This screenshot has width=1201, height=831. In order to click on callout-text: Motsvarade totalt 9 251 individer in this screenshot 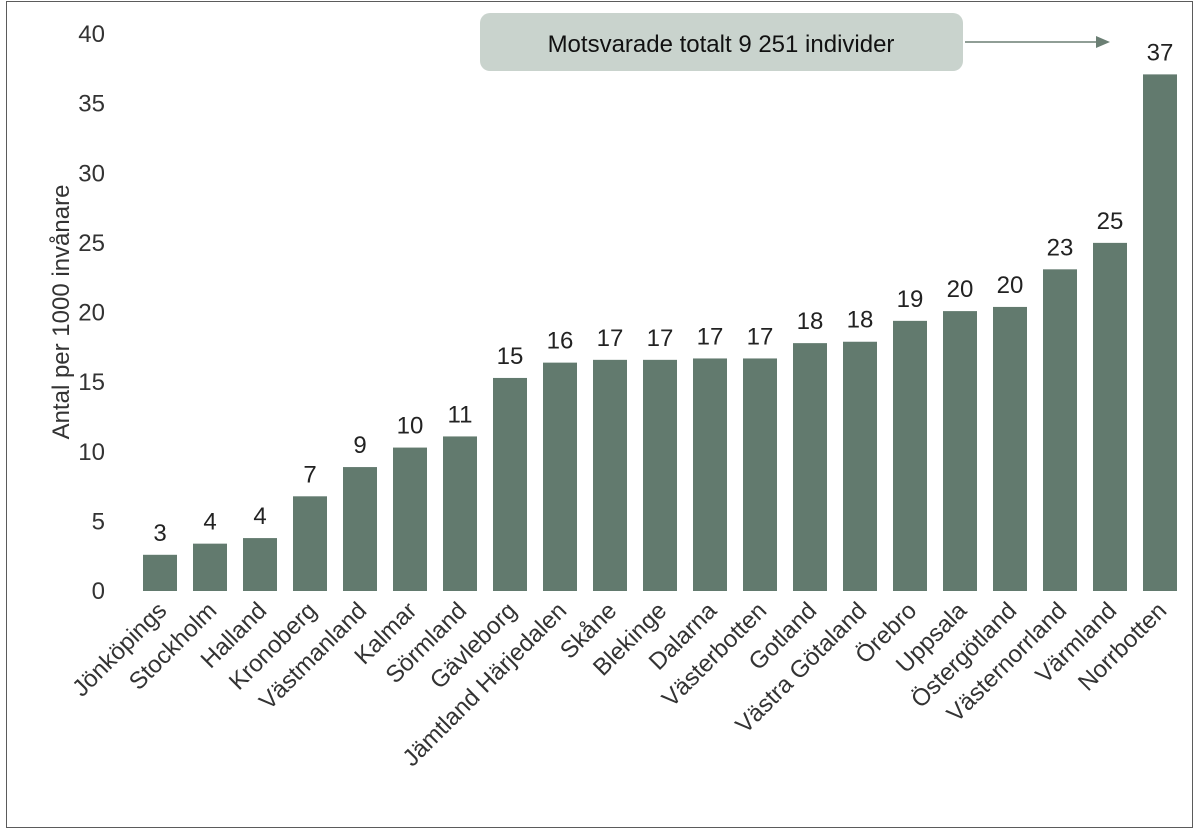, I will do `click(721, 44)`.